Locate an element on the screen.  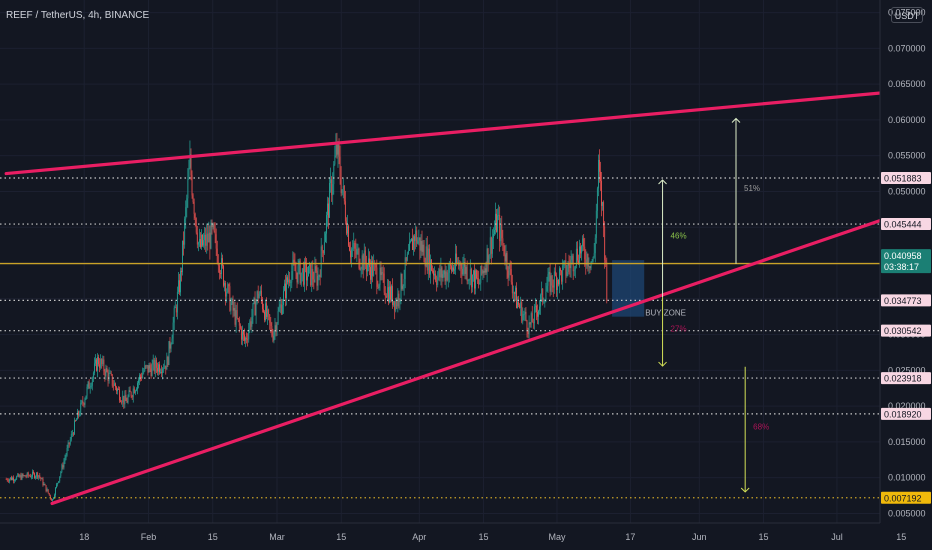
time-axis-tick-label: 18 is located at coordinates (84, 537).